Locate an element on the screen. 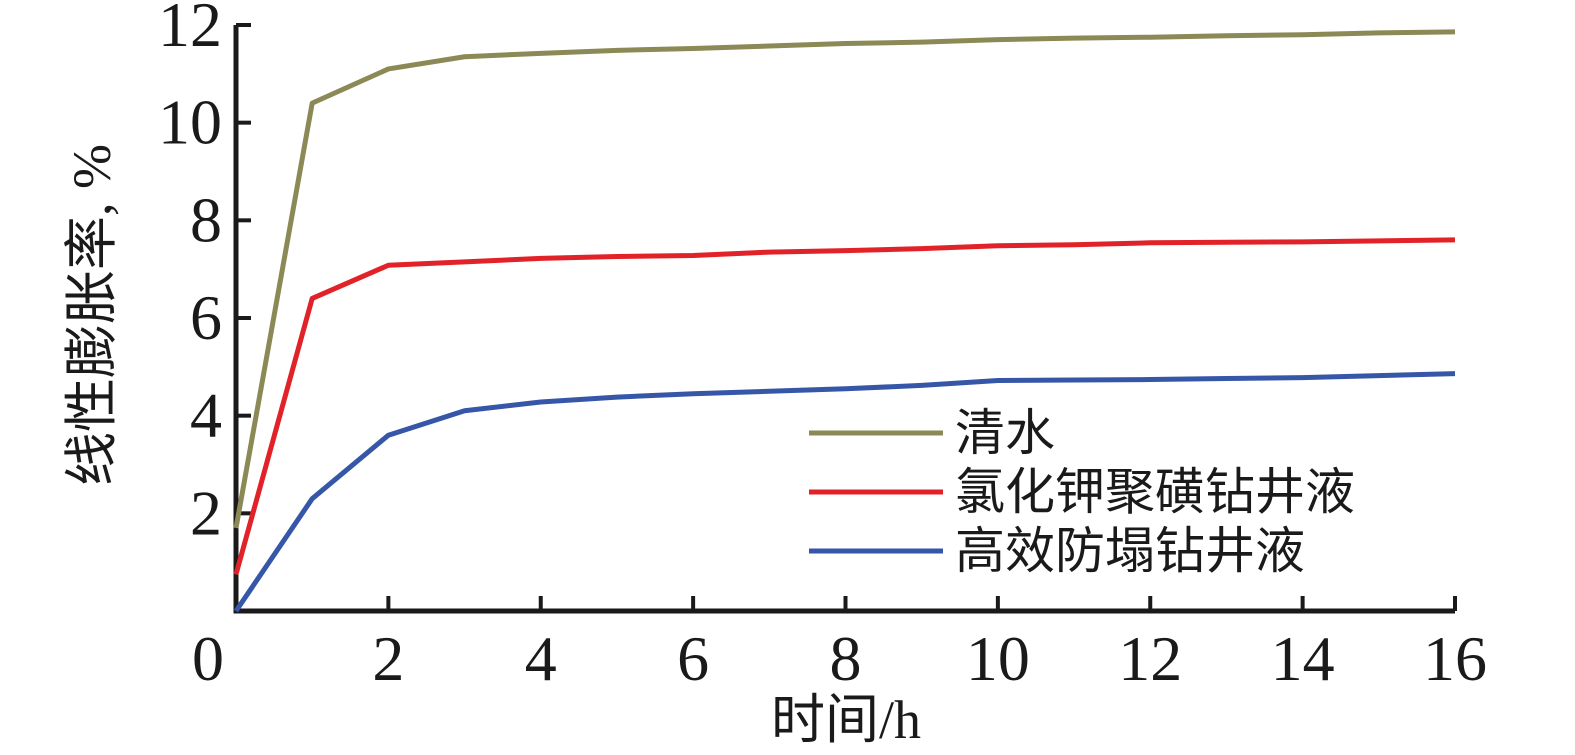 The width and height of the screenshot is (1575, 755). y-tick-label: 2 is located at coordinates (206, 512).